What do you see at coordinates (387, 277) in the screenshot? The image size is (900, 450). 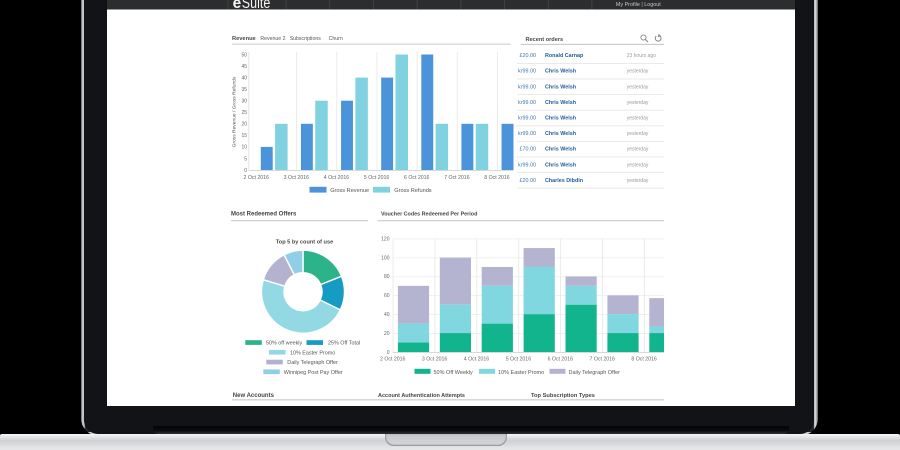 I see `svg-text: 80` at bounding box center [387, 277].